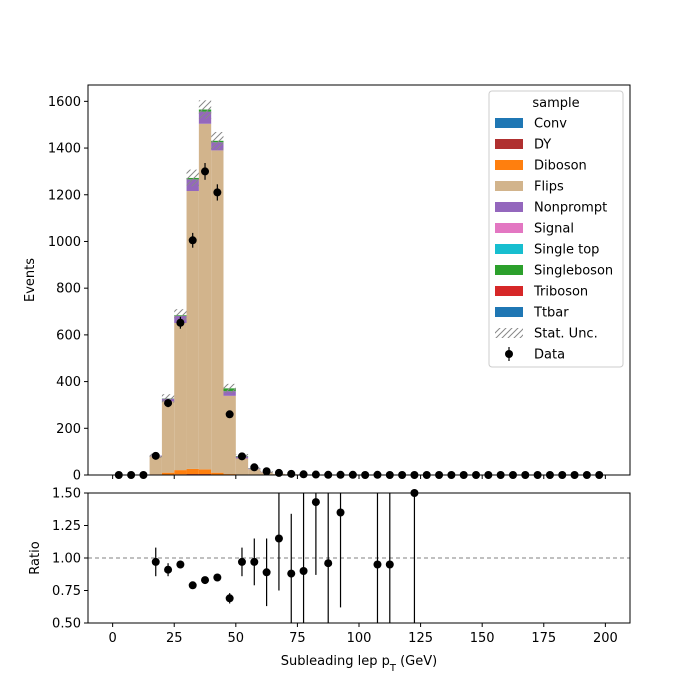  What do you see at coordinates (64, 195) in the screenshot?
I see `y-tick-label-6: 1200` at bounding box center [64, 195].